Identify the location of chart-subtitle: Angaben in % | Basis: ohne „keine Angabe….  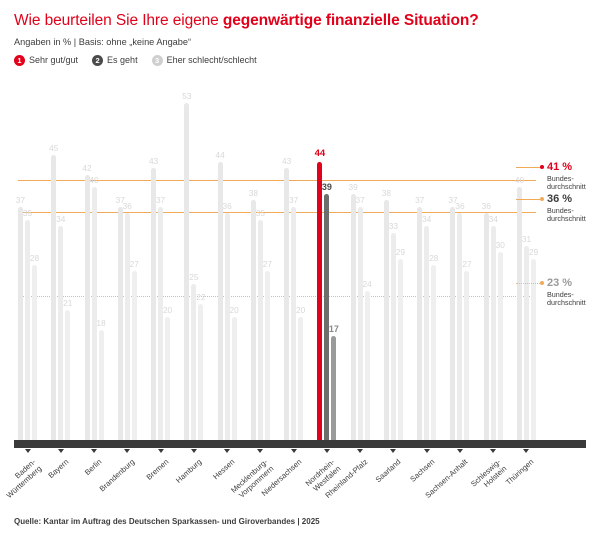
(103, 41).